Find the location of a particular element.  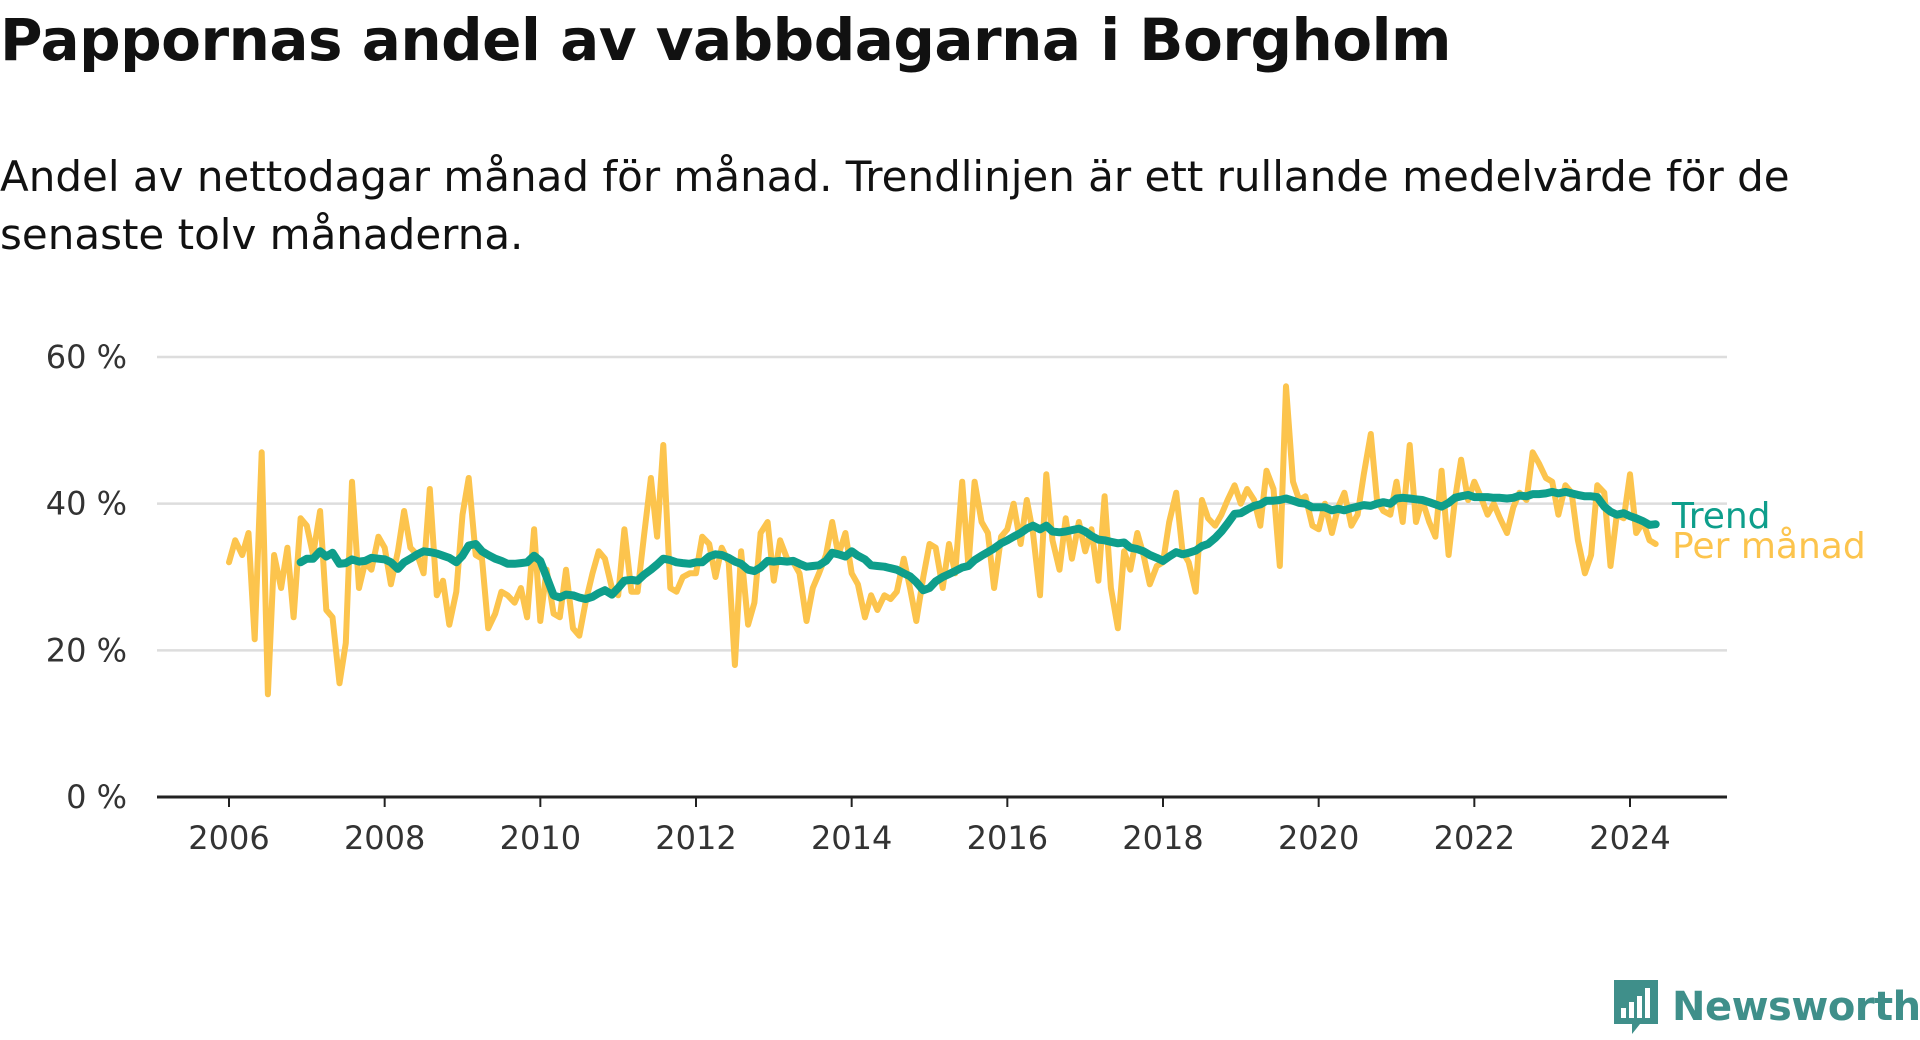

x-axis: 2006 2008 2010 2012 2014 2016 2018 2020 2022 2024 is located at coordinates (942, 826).